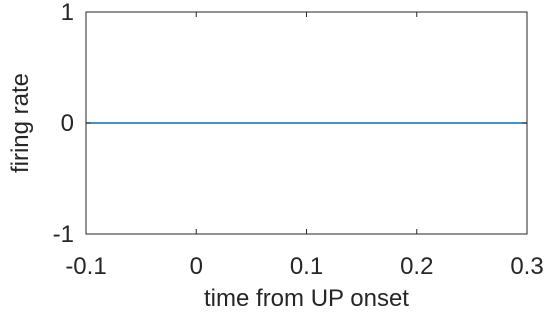  What do you see at coordinates (196, 266) in the screenshot?
I see `x-tick-label: 0` at bounding box center [196, 266].